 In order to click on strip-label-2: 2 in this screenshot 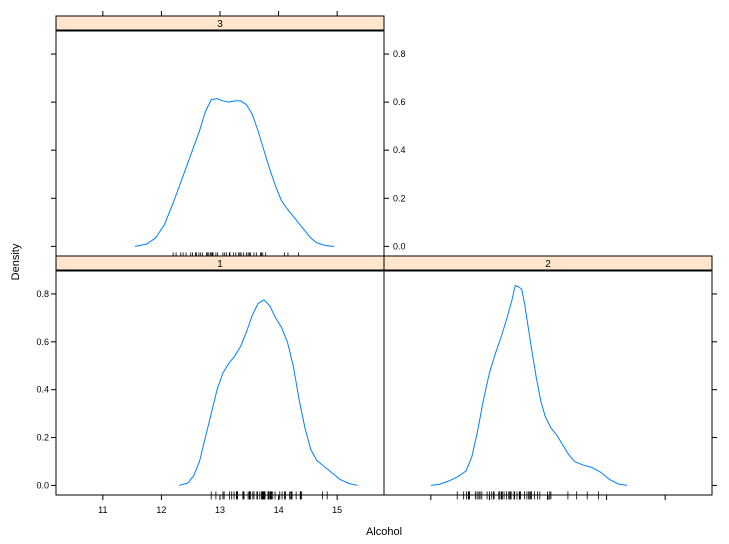, I will do `click(548, 264)`.